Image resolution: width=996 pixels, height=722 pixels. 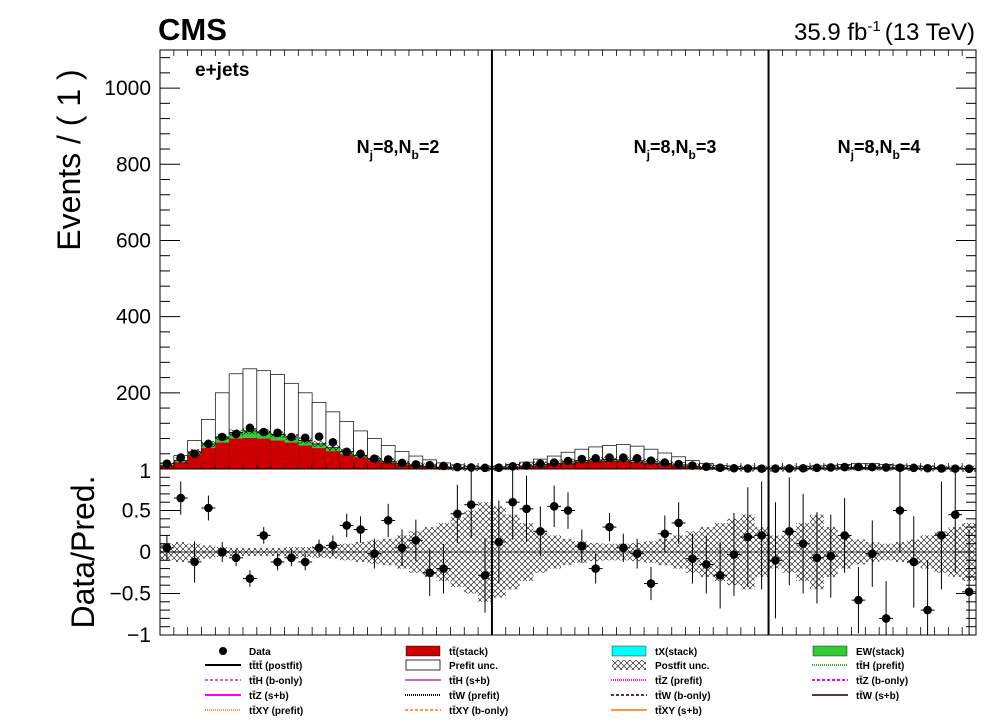 I want to click on main-y-tick-label: 600, so click(x=133, y=240).